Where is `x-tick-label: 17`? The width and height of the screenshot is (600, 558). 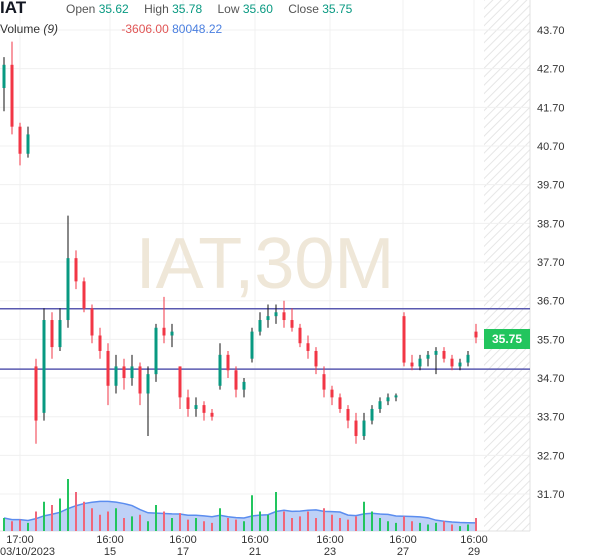
x-tick-label: 17 is located at coordinates (183, 552).